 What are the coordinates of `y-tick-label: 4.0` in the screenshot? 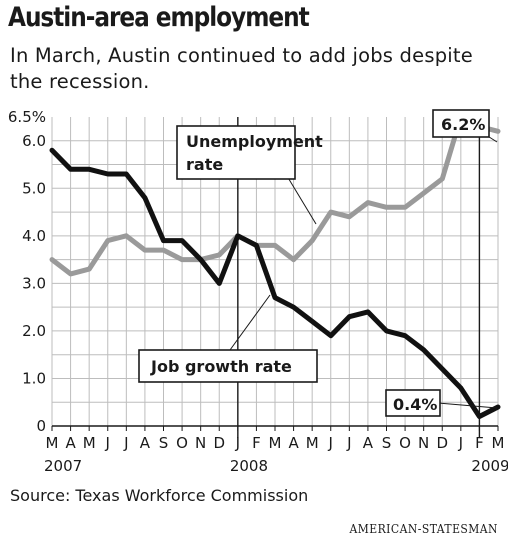 It's located at (34, 236).